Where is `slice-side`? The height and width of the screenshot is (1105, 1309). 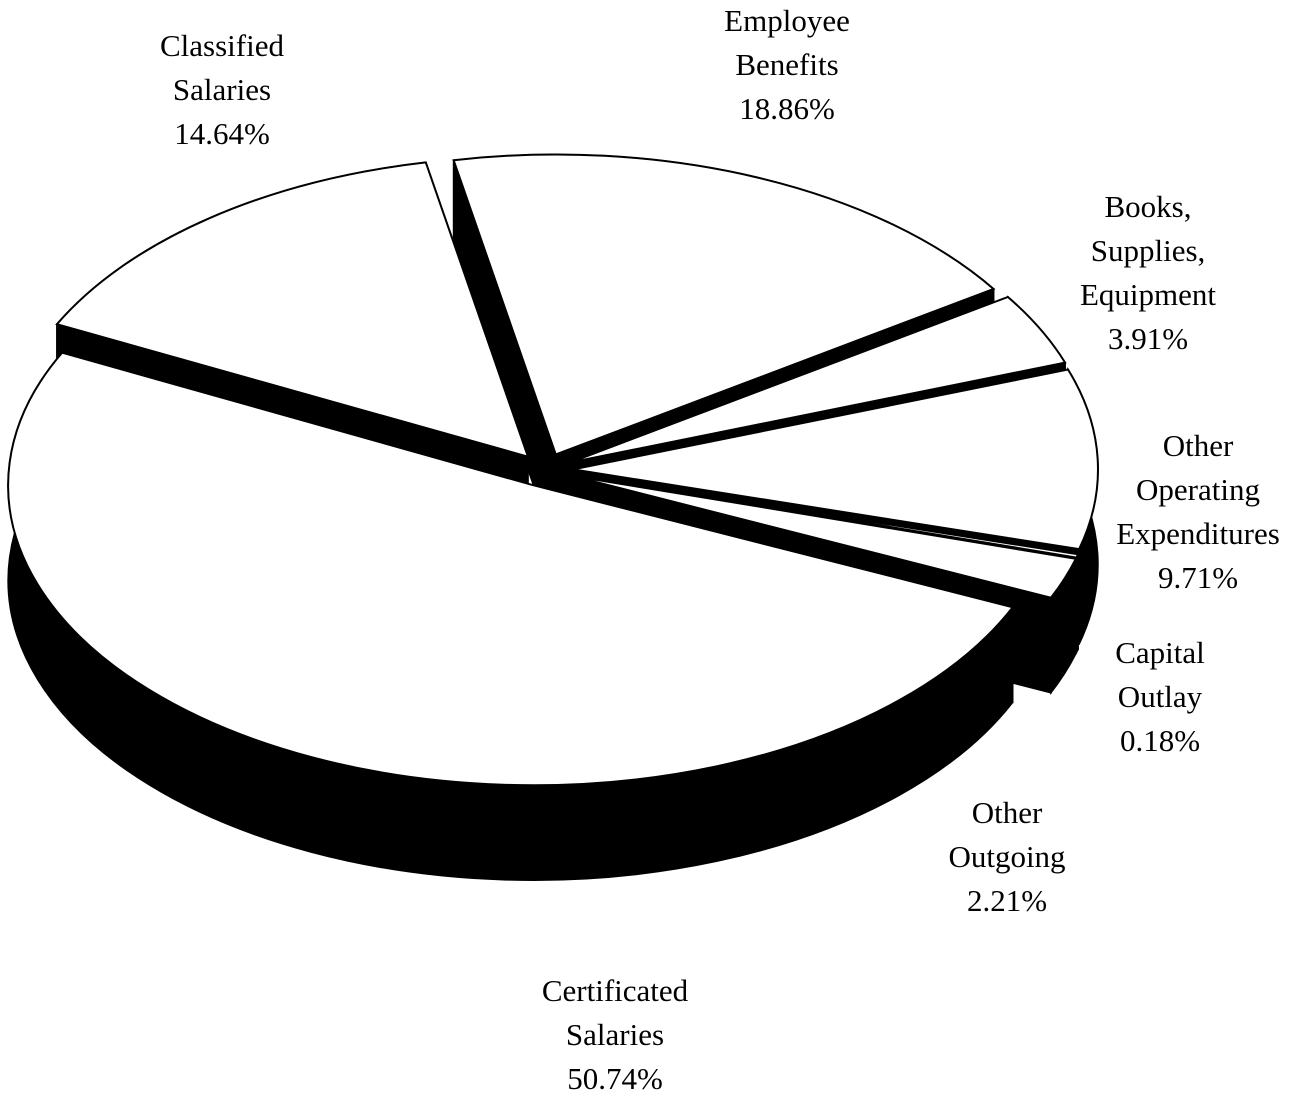
slice-side is located at coordinates (1077, 603).